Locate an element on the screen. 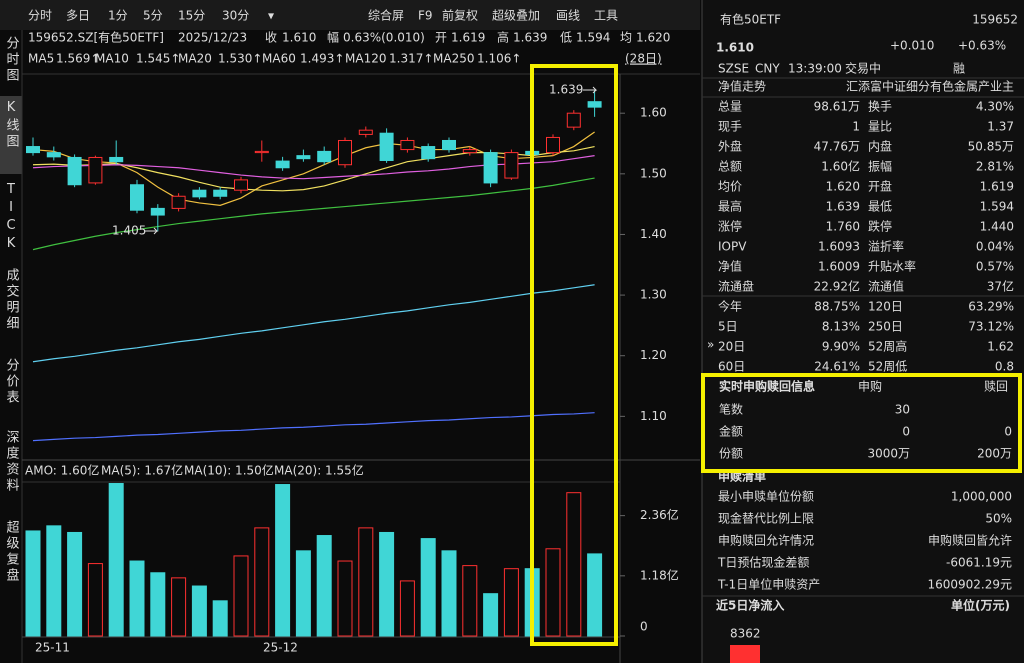 The width and height of the screenshot is (1024, 663). side-tab: 深度资料 is located at coordinates (12, 462).